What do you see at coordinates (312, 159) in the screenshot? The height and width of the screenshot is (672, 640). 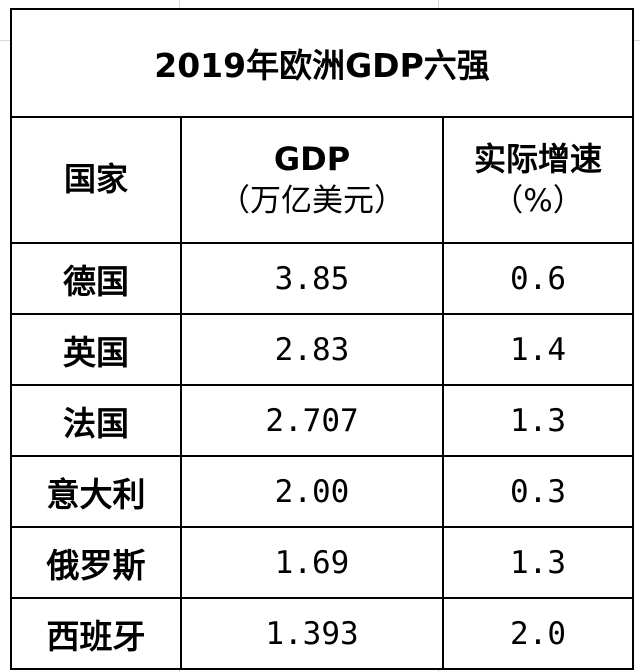 I see `header-gdp-label: GDP` at bounding box center [312, 159].